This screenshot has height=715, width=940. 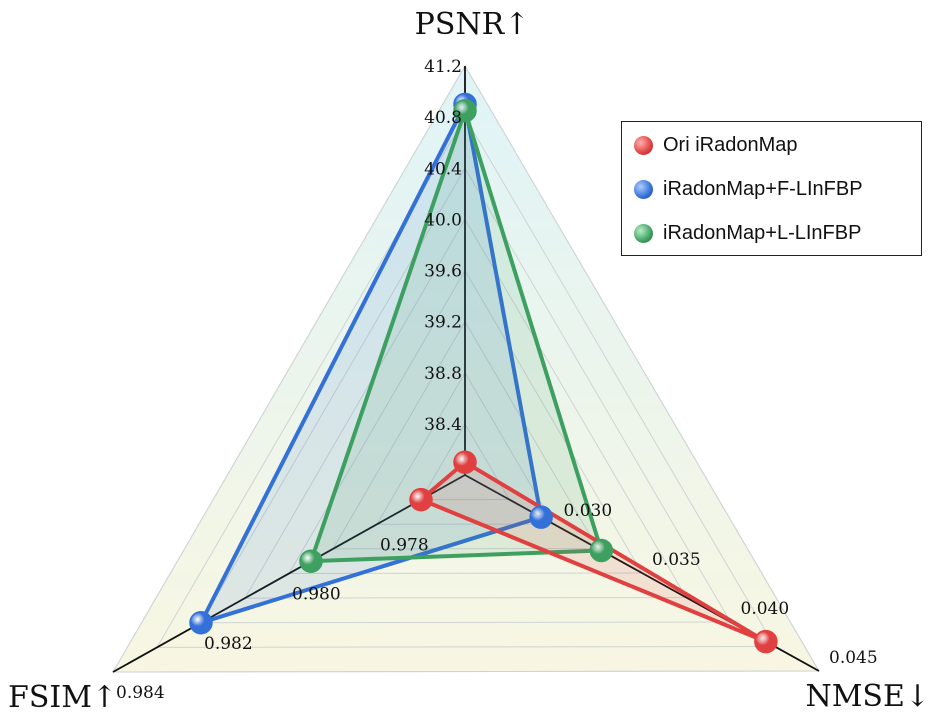 I want to click on tick-psnr: 39.2, so click(x=443, y=323).